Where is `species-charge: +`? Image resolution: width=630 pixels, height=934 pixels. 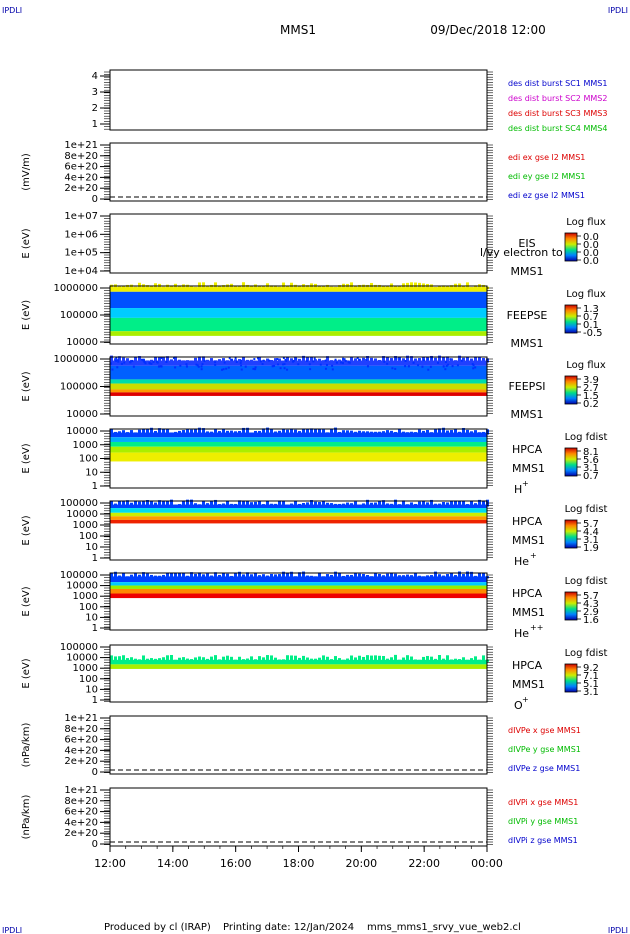
species-charge: + is located at coordinates (525, 483).